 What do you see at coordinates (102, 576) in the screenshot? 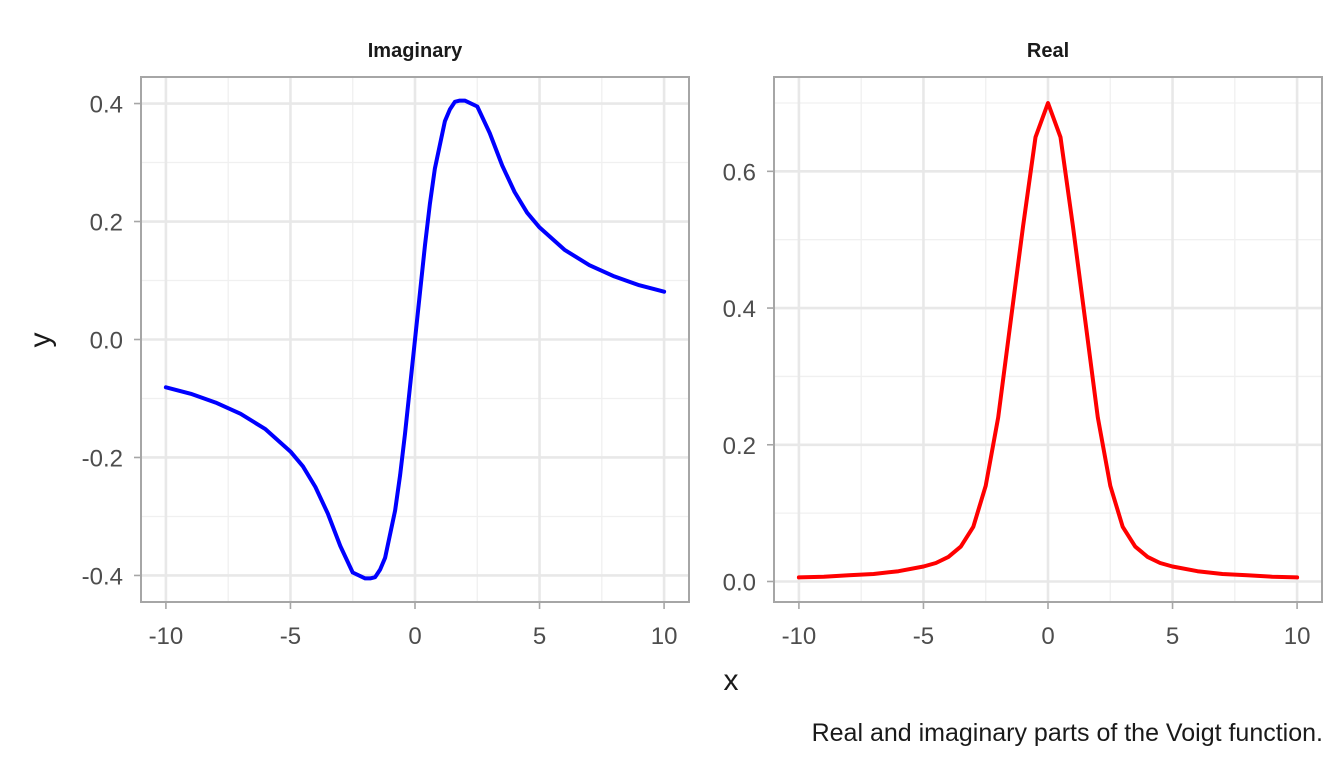
I see `y-tick-label: -0.4` at bounding box center [102, 576].